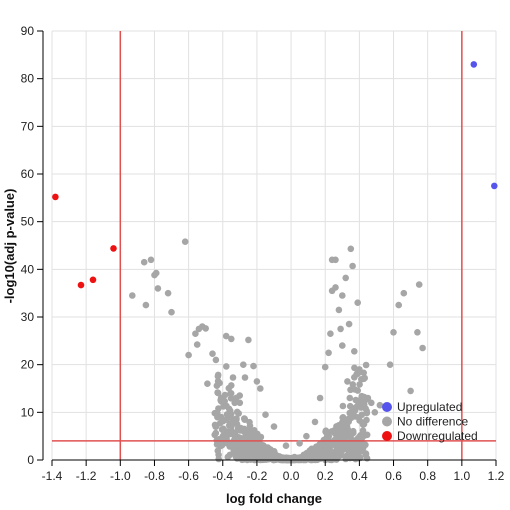 The height and width of the screenshot is (510, 510). What do you see at coordinates (86, 476) in the screenshot?
I see `x-tick-label: -1.2` at bounding box center [86, 476].